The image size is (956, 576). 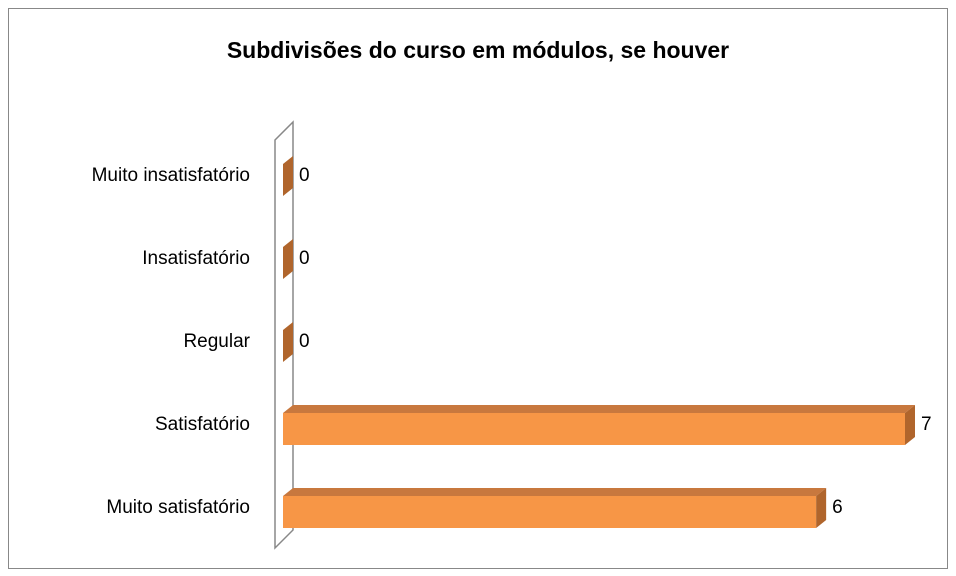 I want to click on y-tick-label: Muito satisfatório, so click(x=178, y=507).